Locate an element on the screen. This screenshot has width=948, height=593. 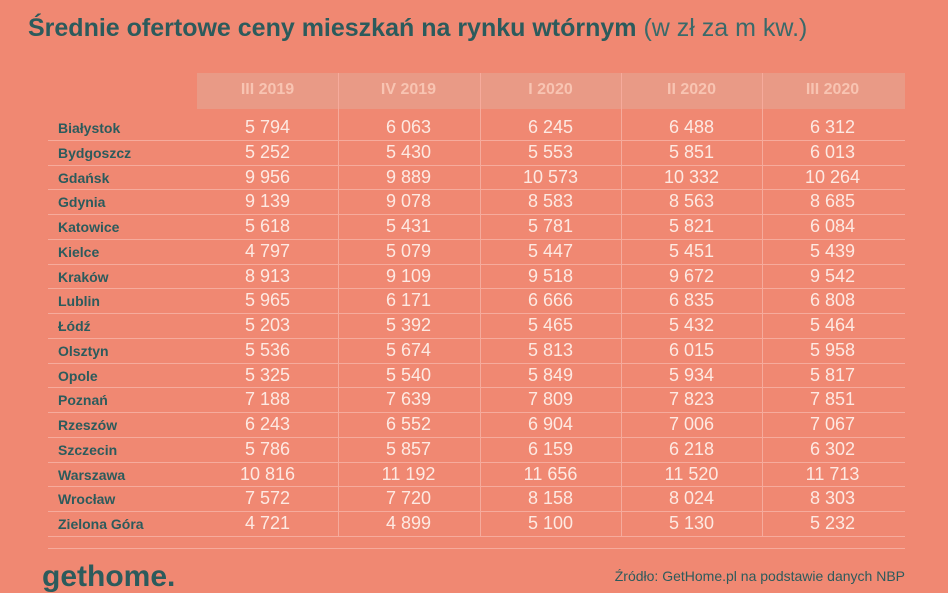
cell: 5 232 is located at coordinates (832, 523).